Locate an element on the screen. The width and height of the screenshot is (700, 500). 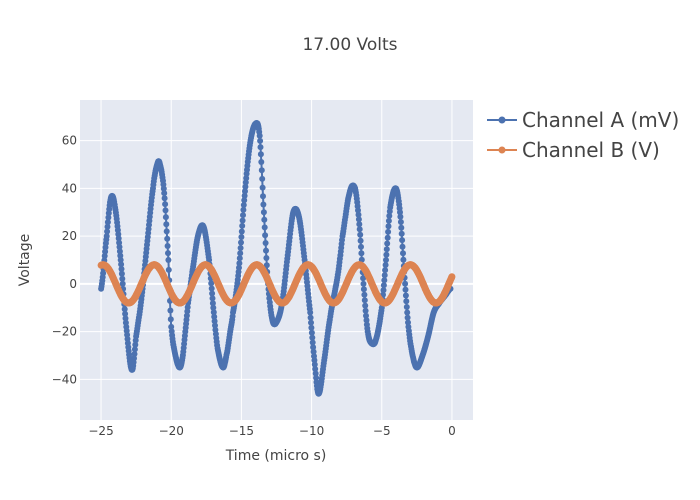
y-axis-title: Voltage is located at coordinates (25, 260).